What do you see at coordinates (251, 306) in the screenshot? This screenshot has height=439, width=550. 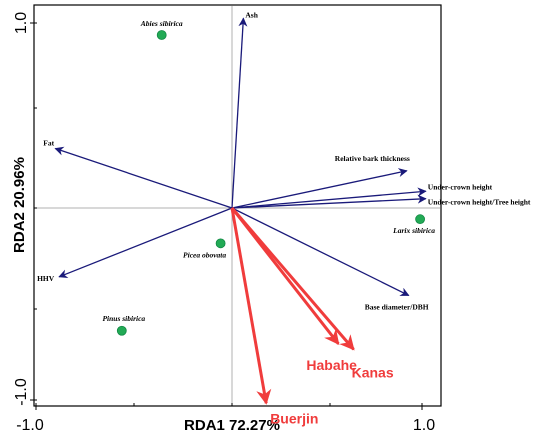 I see `site-arrow-buerjin` at bounding box center [251, 306].